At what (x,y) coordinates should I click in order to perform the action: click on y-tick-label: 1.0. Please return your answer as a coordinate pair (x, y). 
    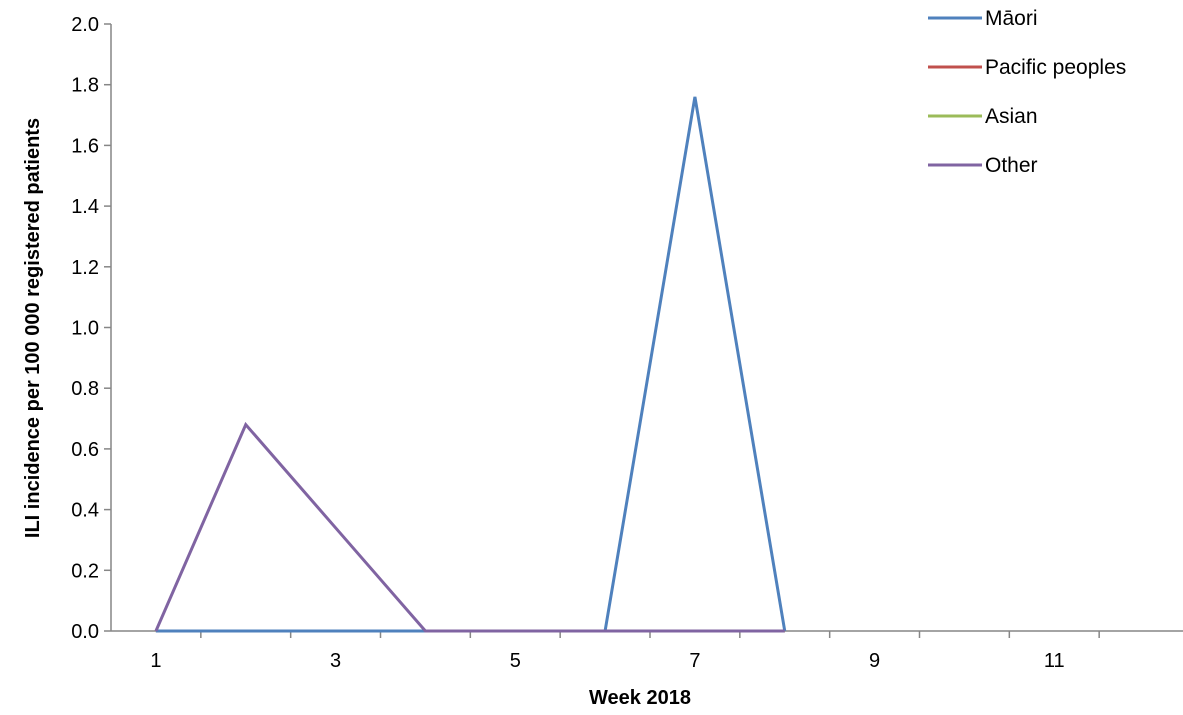
    Looking at the image, I should click on (85, 329).